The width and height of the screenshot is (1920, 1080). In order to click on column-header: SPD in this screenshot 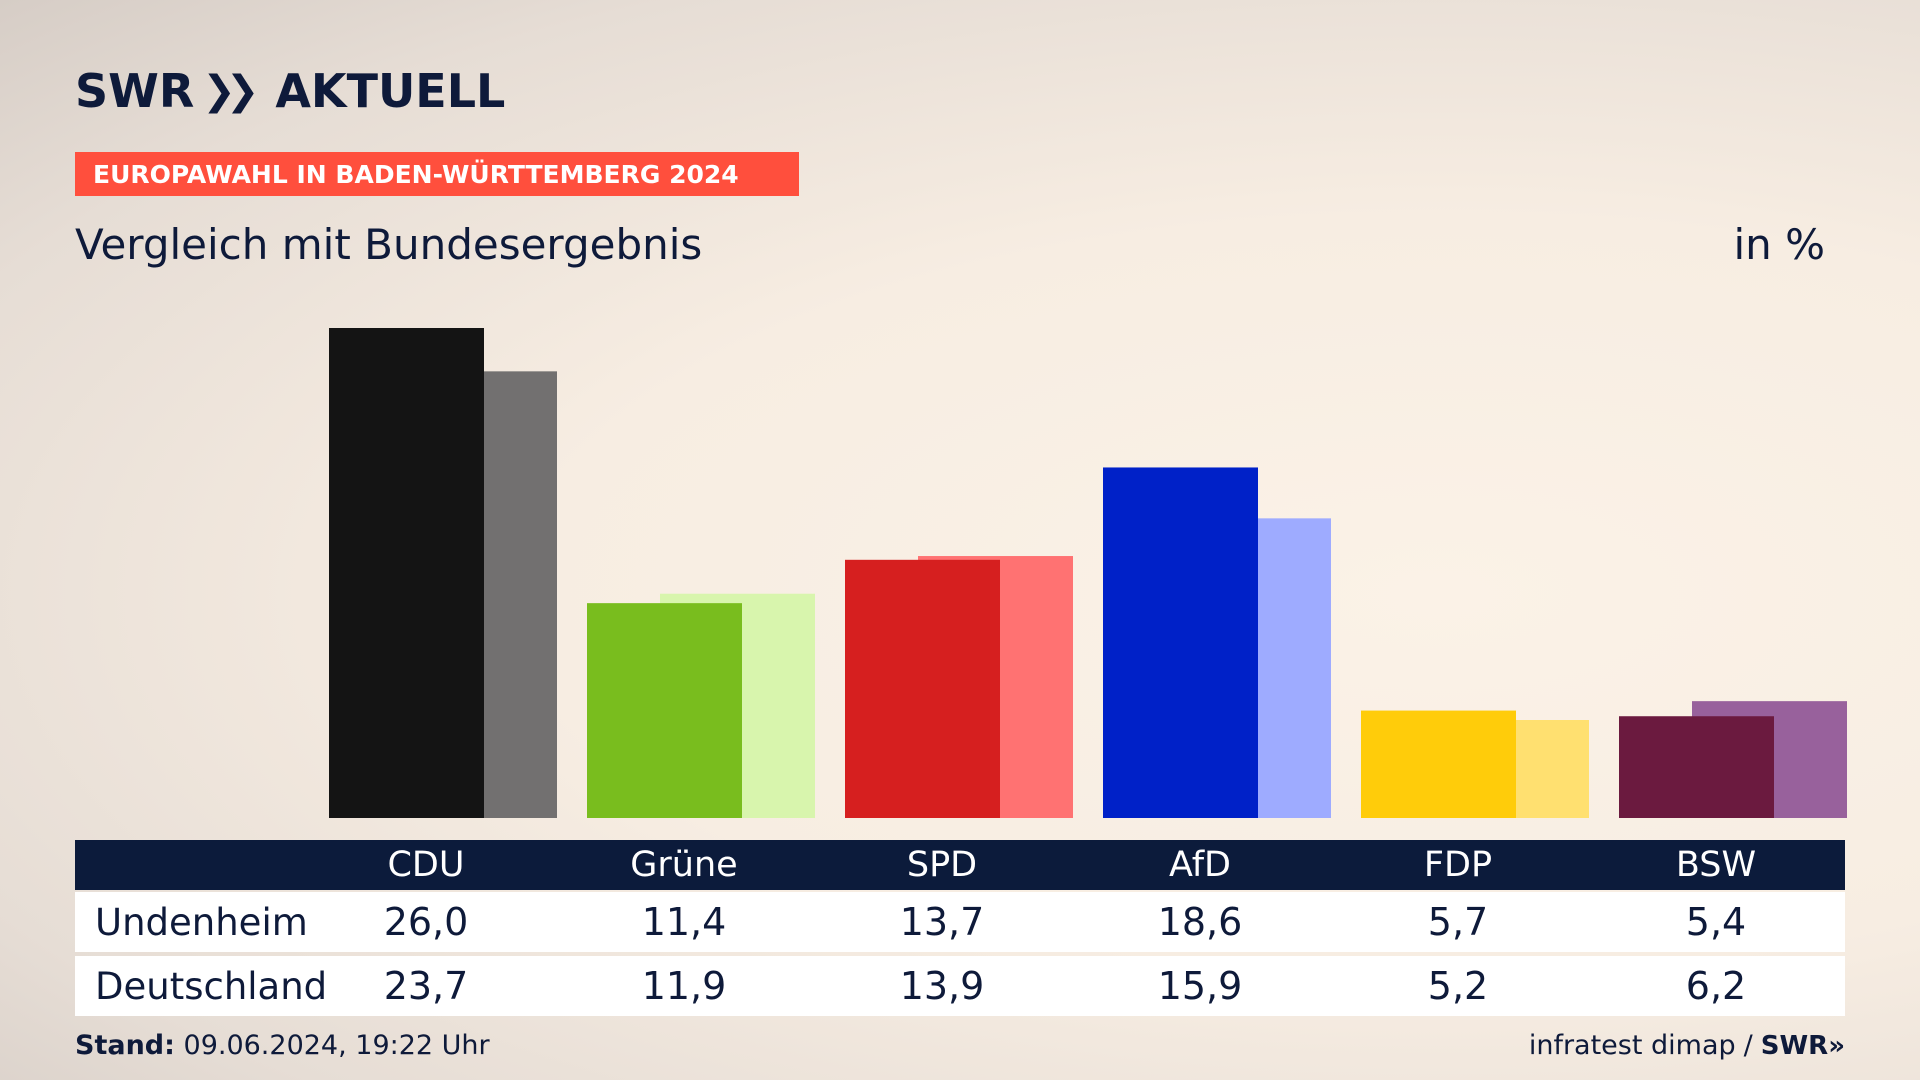, I will do `click(942, 865)`.